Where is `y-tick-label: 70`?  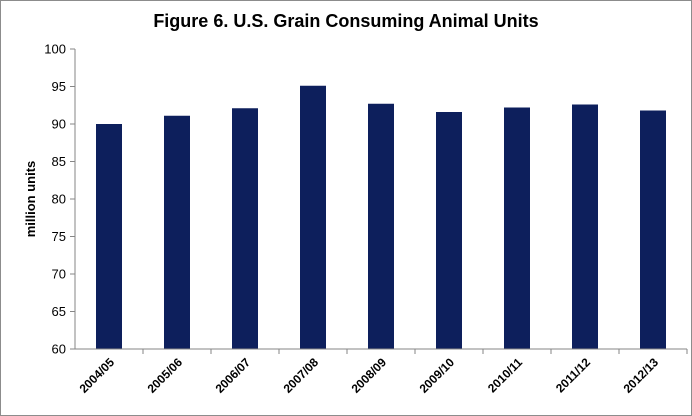
y-tick-label: 70 is located at coordinates (59, 274).